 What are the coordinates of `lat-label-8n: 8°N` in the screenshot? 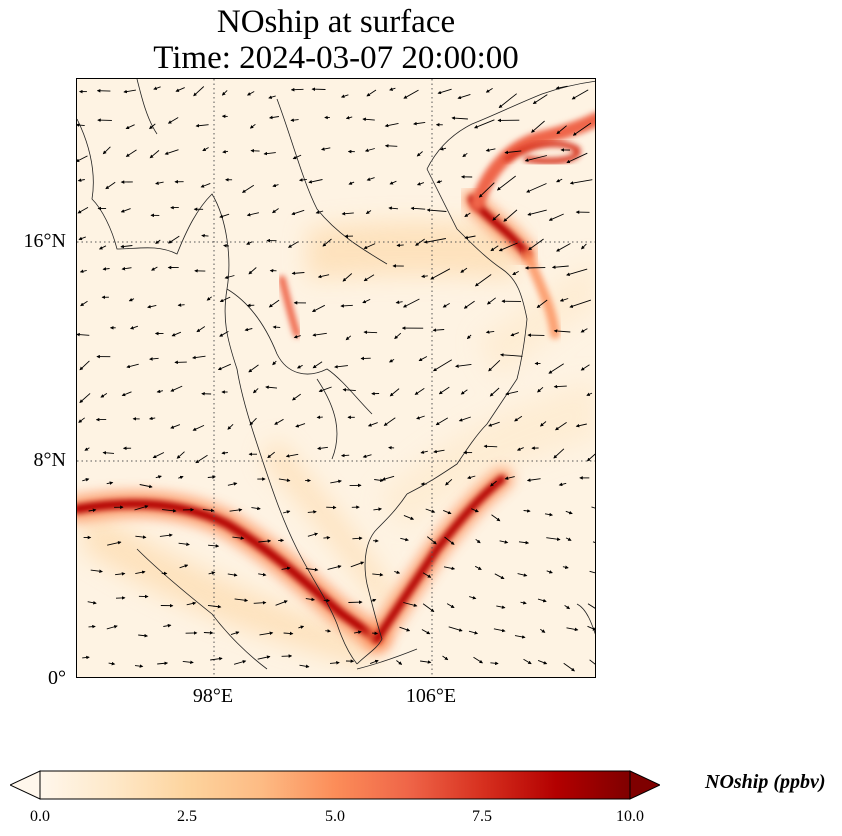 It's located at (49, 460).